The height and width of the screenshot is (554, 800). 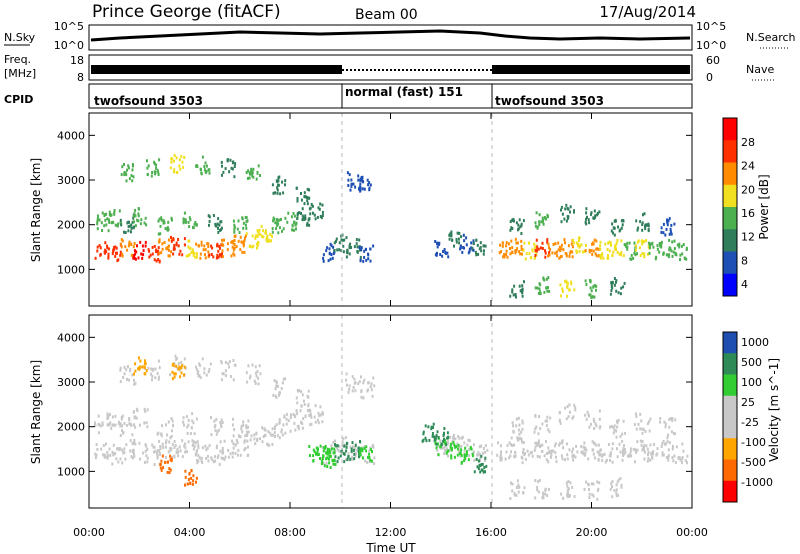 I want to click on cpid-label: CPID, so click(x=18, y=99).